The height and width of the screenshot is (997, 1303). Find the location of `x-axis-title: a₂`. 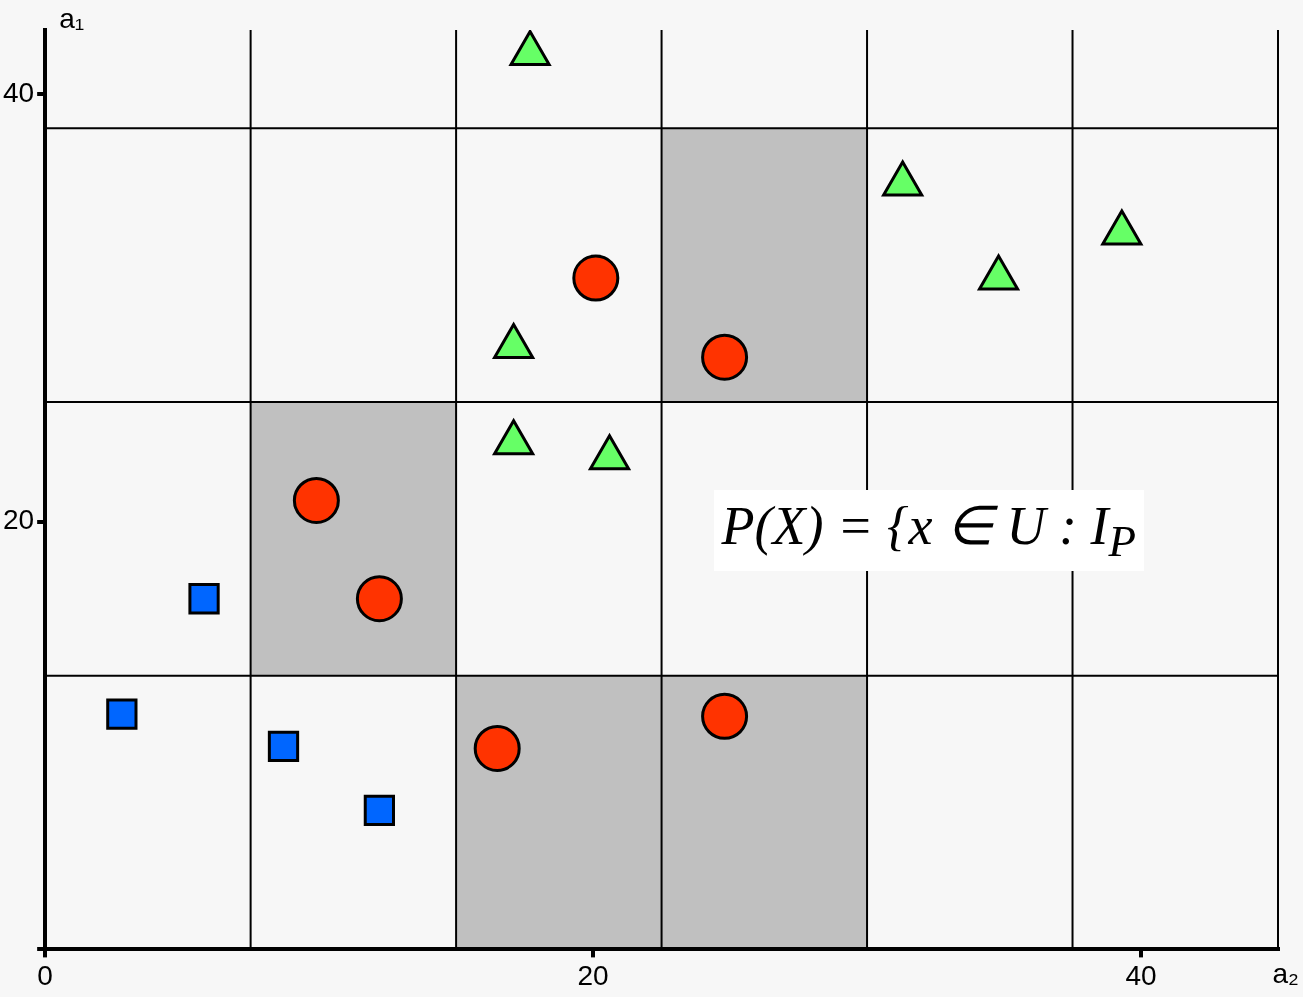

x-axis-title: a₂ is located at coordinates (1285, 974).